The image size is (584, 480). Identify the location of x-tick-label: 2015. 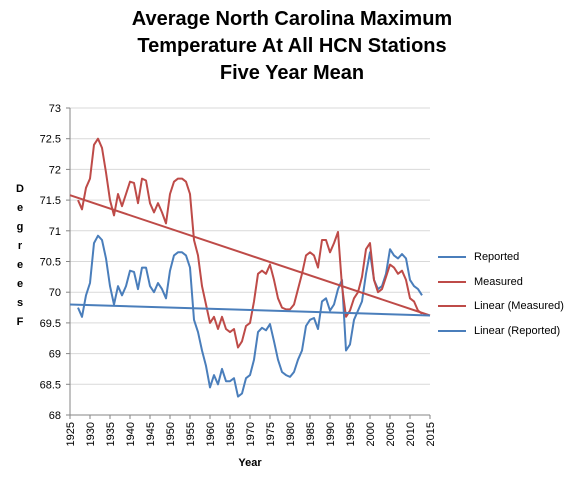
(431, 434).